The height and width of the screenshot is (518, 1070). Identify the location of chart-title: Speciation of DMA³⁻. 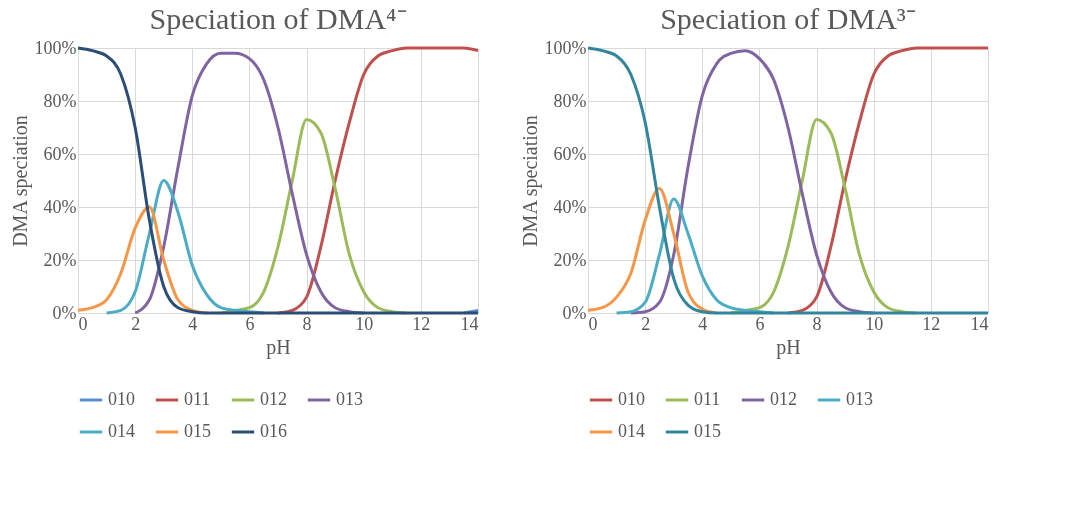
(788, 18).